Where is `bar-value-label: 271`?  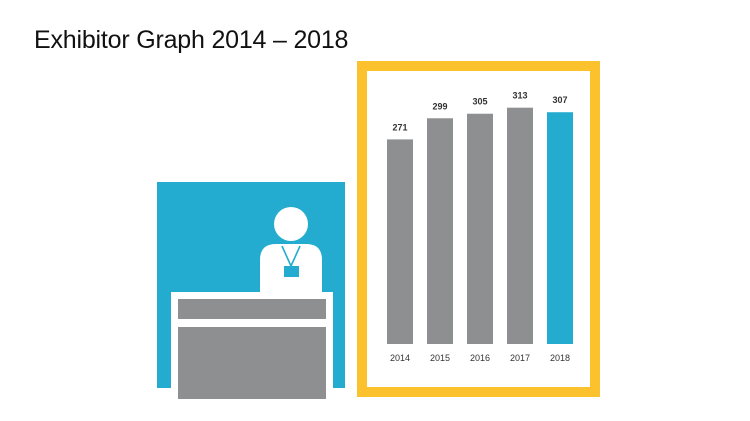
bar-value-label: 271 is located at coordinates (399, 127).